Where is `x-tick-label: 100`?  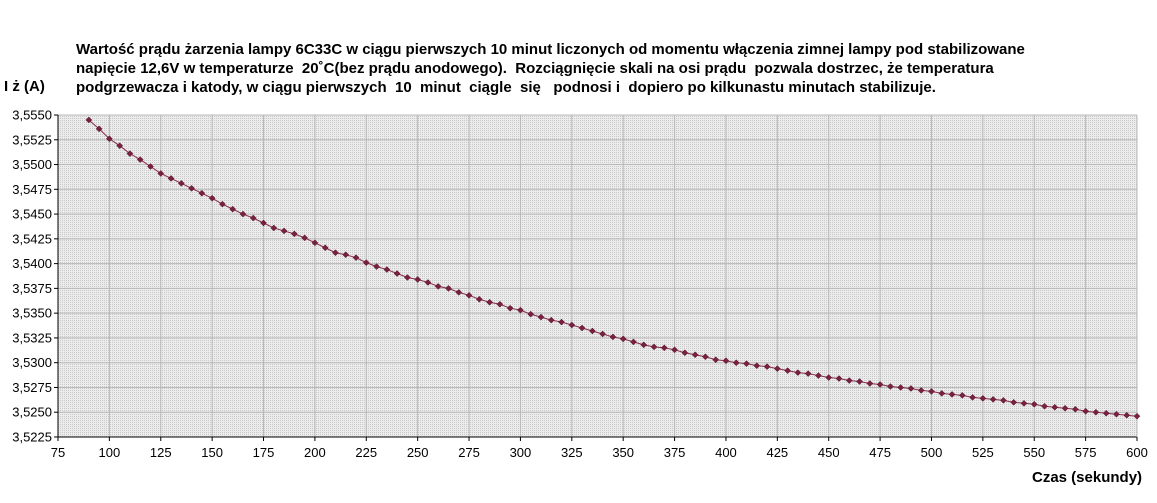 x-tick-label: 100 is located at coordinates (110, 452).